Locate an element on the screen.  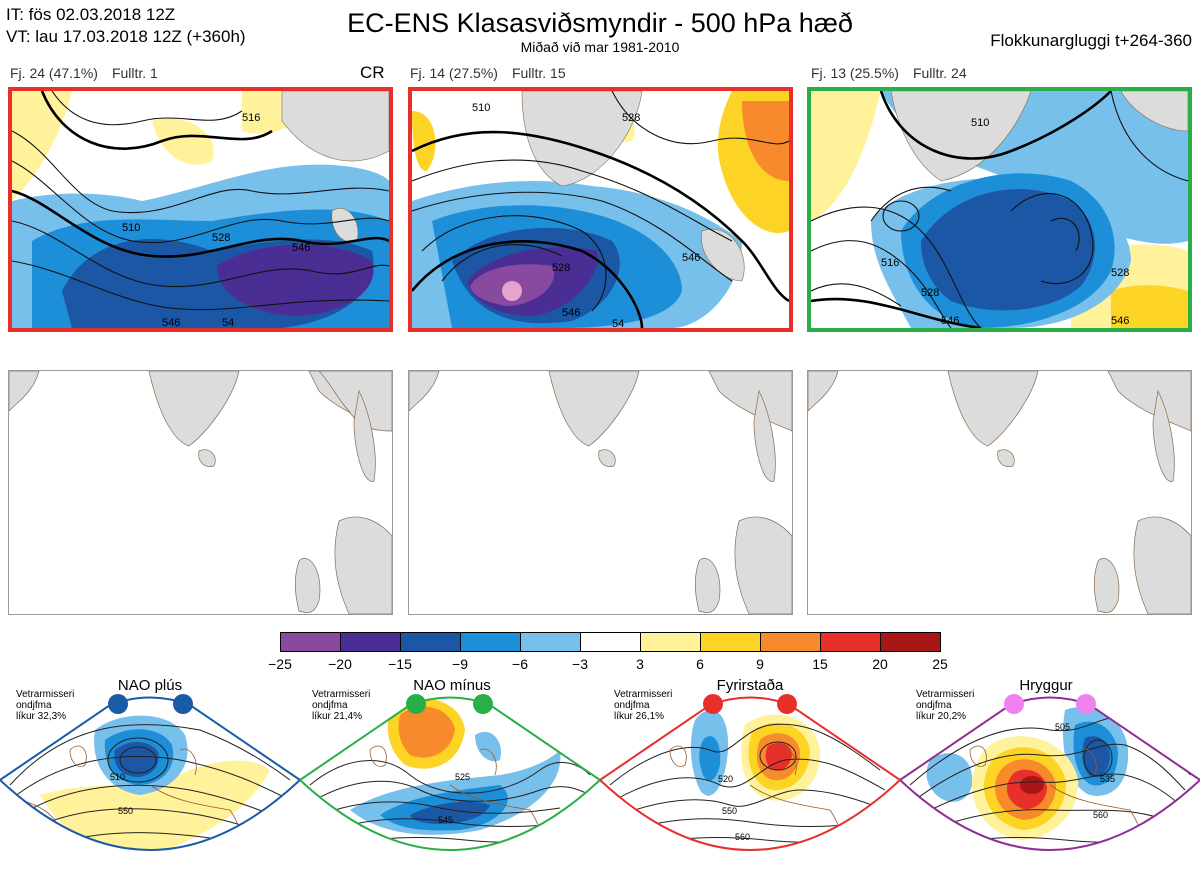
cluster-1-rep: Fulltr. 1 is located at coordinates (134, 73).